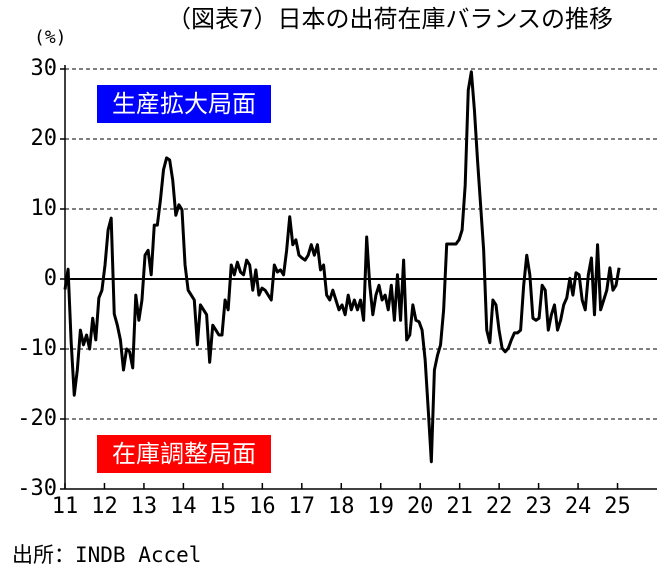 The width and height of the screenshot is (671, 577). I want to click on x-tick-label: 15, so click(223, 506).